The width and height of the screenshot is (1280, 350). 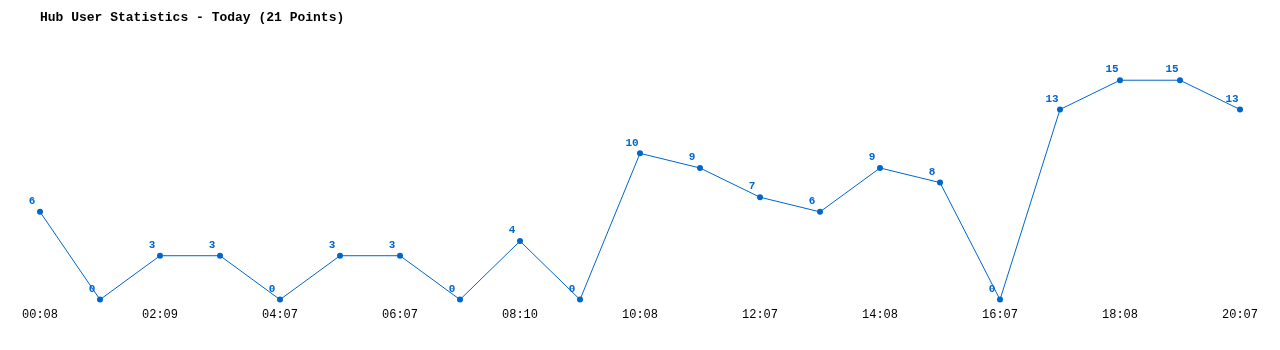 What do you see at coordinates (40, 314) in the screenshot?
I see `x-tick-label: 00:08` at bounding box center [40, 314].